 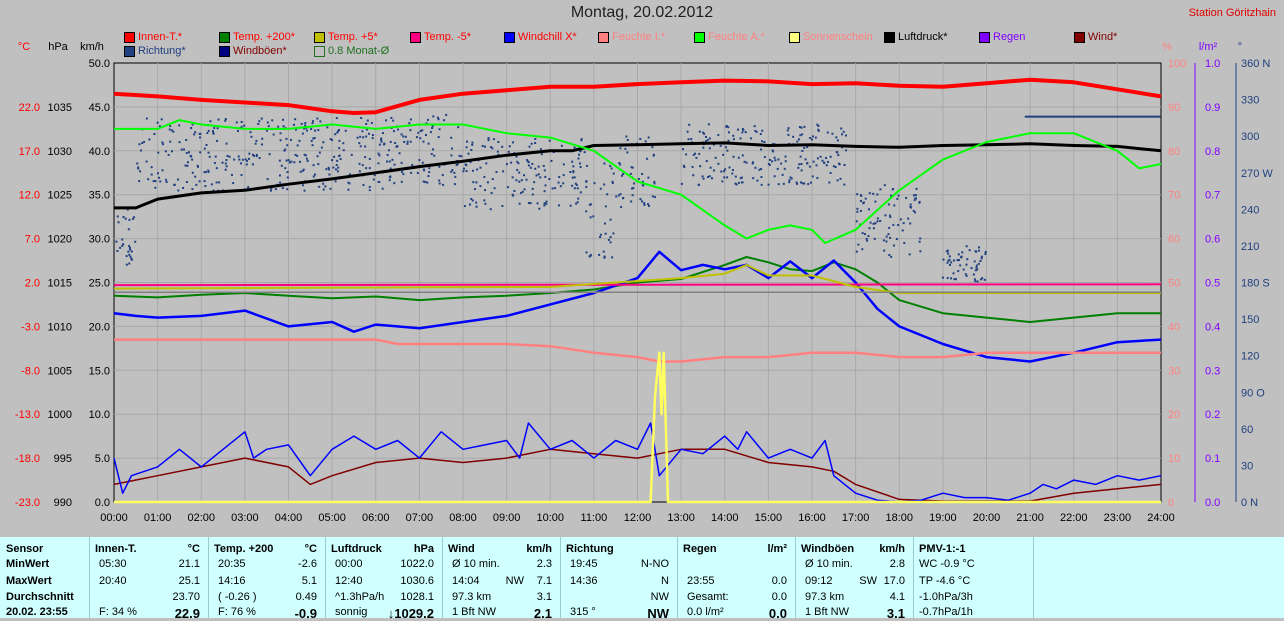 What do you see at coordinates (1174, 327) in the screenshot?
I see `axis-tick-label: 40` at bounding box center [1174, 327].